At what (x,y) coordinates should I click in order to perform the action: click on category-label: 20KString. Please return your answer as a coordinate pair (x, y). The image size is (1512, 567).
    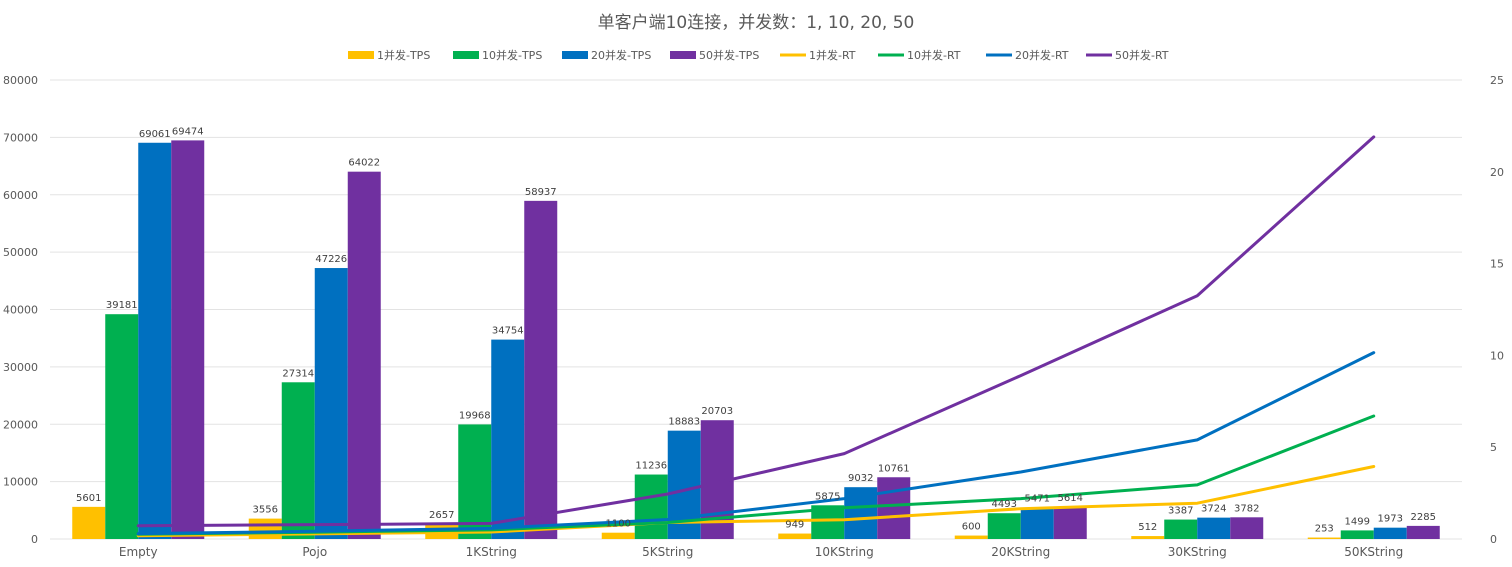
    Looking at the image, I should click on (1020, 552).